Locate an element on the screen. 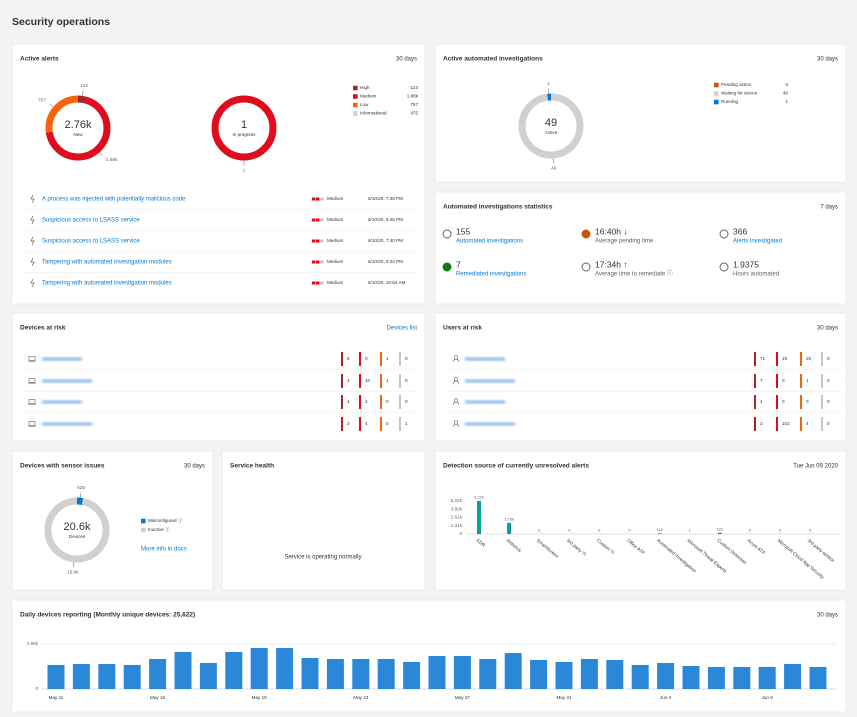 This screenshot has height=717, width=857. legend-value: 48 is located at coordinates (786, 93).